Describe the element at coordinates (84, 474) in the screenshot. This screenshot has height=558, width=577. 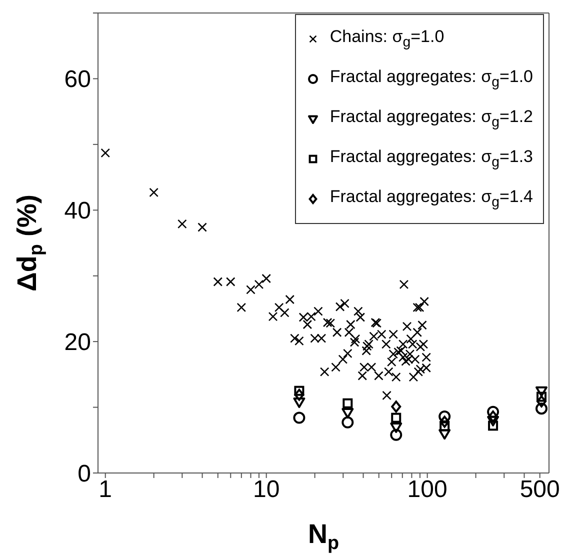
I see `y-tick-label: 0` at that location.